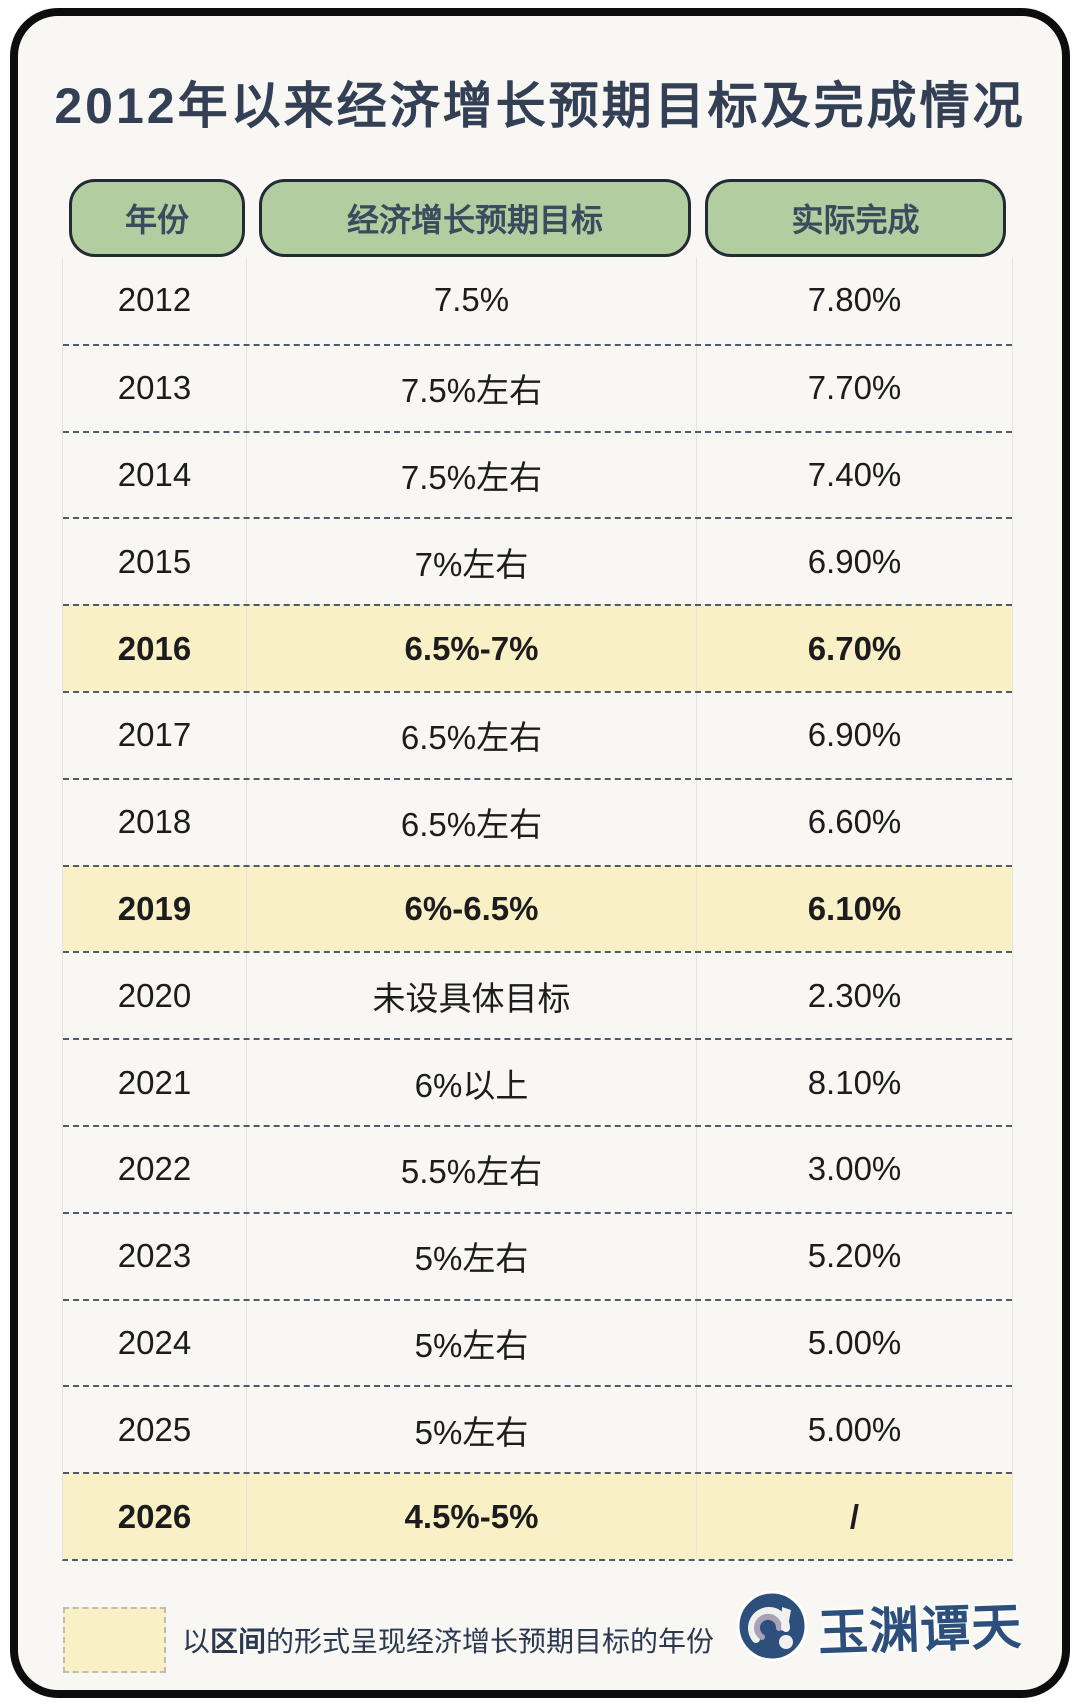 Image resolution: width=1080 pixels, height=1706 pixels. I want to click on table-header: 年份 经济增长预期目标 实际完成, so click(537, 218).